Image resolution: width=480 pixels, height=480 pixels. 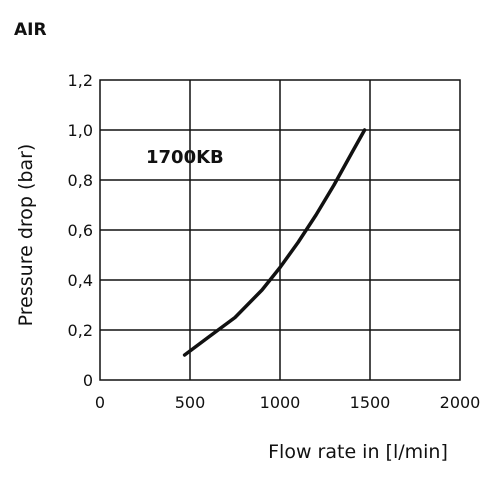 What do you see at coordinates (370, 402) in the screenshot?
I see `x-tick-label: 1500` at bounding box center [370, 402].